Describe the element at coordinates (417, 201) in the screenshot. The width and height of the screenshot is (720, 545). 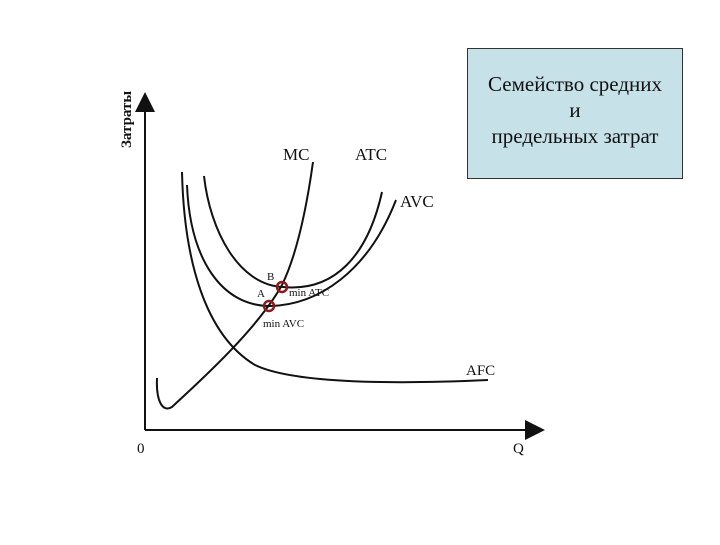
I see `avc-label: AVC` at that location.